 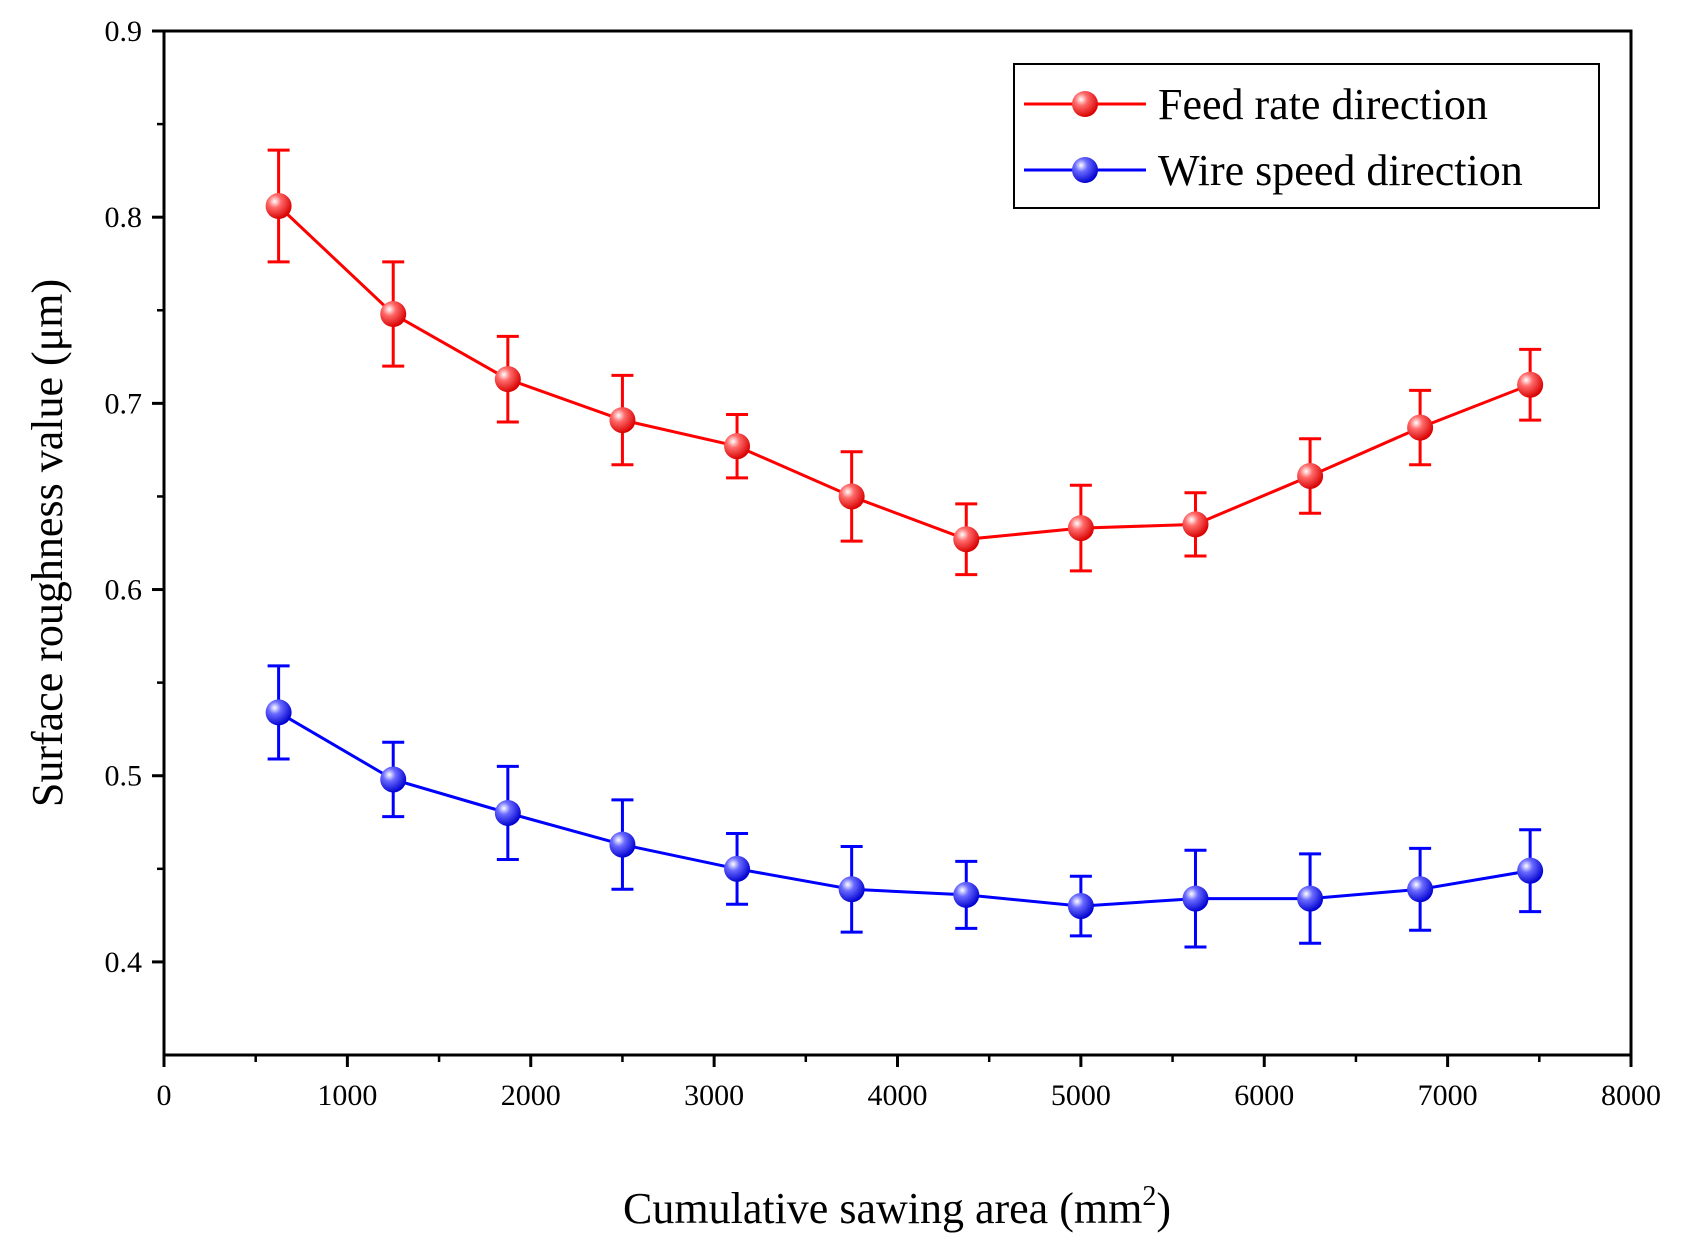 What do you see at coordinates (124, 217) in the screenshot?
I see `y-tick-label: 0.8` at bounding box center [124, 217].